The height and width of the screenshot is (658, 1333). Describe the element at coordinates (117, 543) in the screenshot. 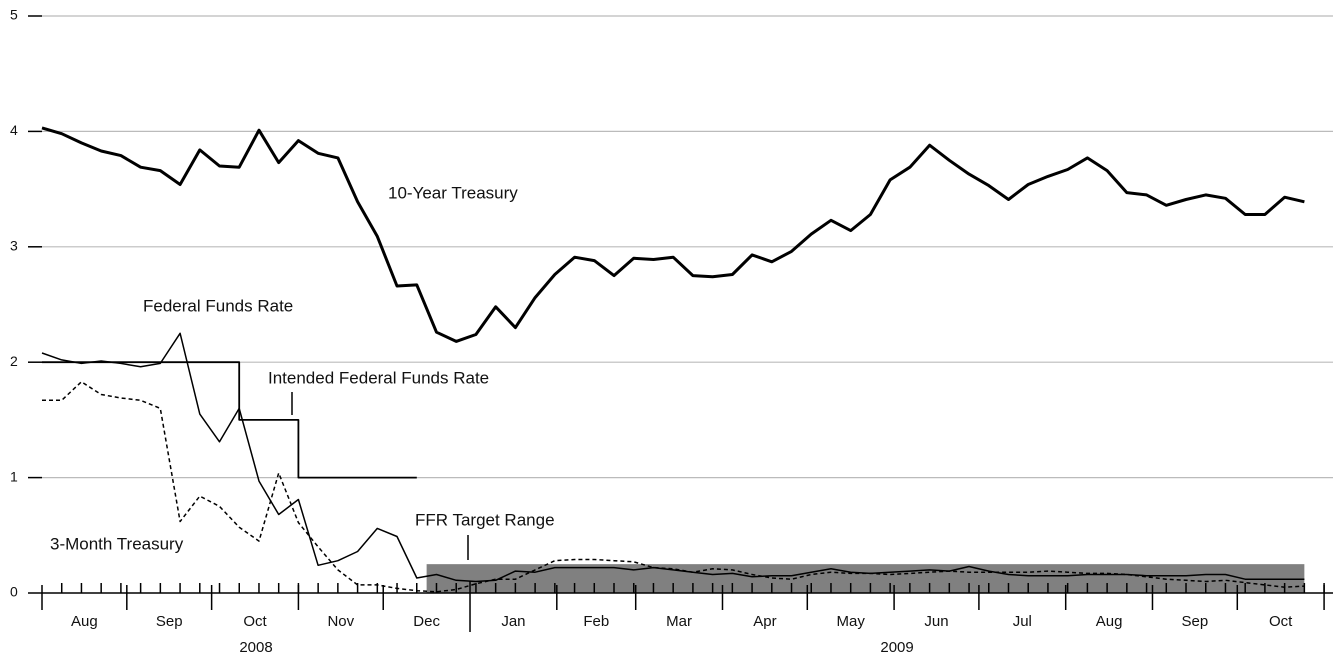

I see `annotation: 3-Month Treasury` at that location.